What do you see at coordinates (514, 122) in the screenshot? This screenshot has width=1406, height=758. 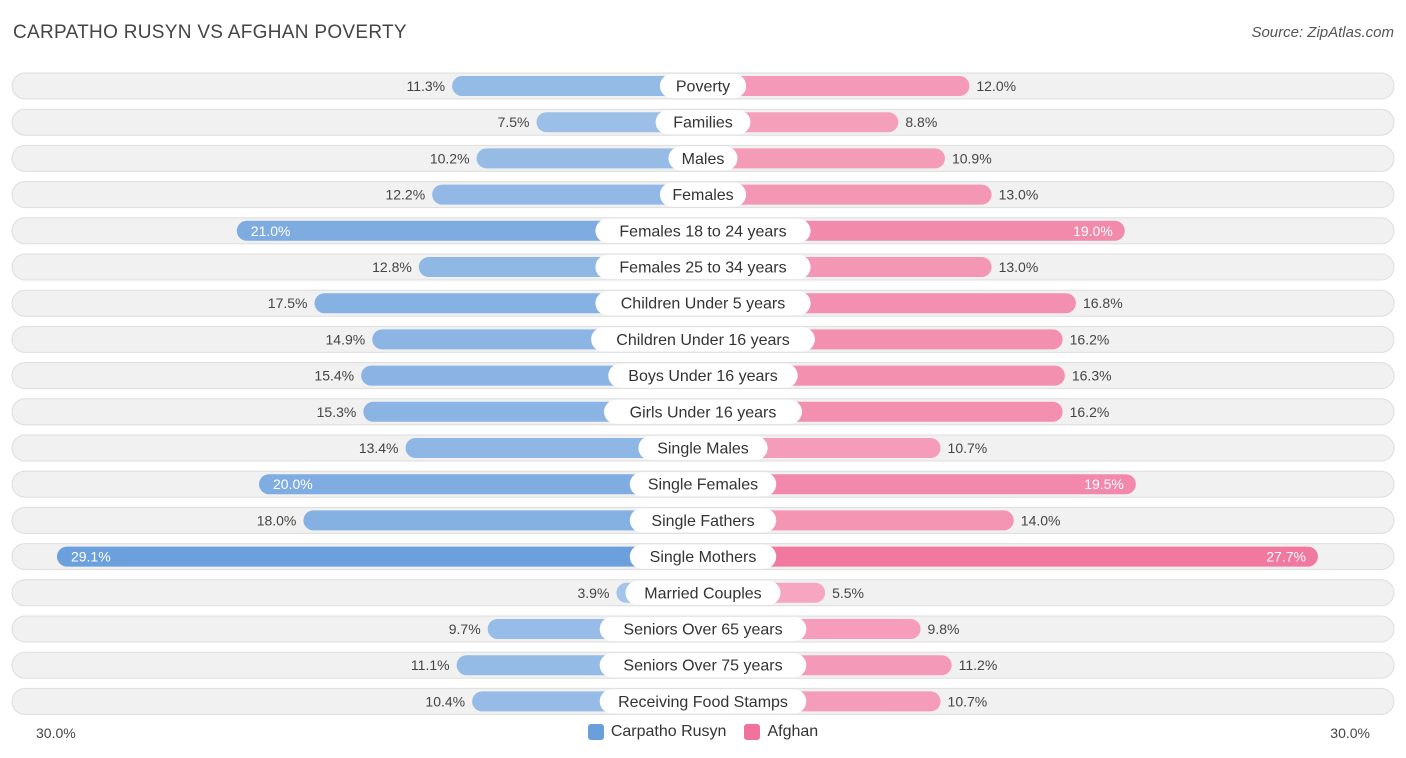 I see `value-label-carpatho-rusyn: 7.5%` at bounding box center [514, 122].